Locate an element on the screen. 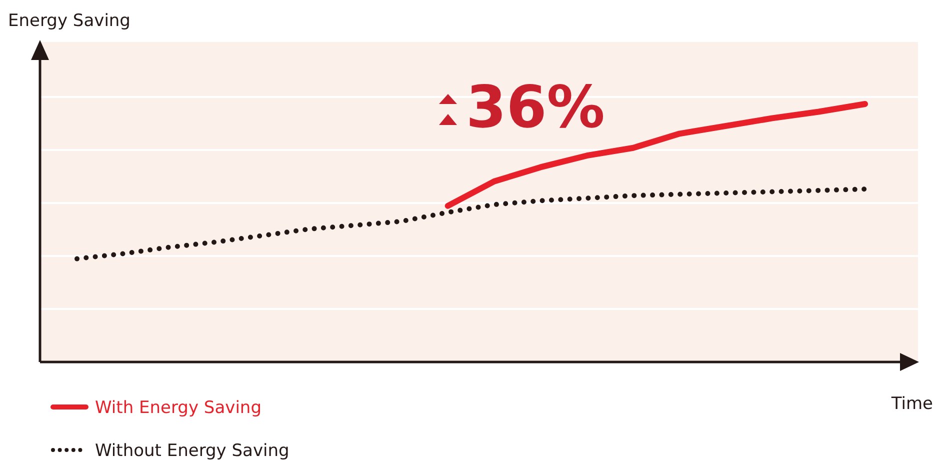 The height and width of the screenshot is (461, 939). x-axis-title: Time is located at coordinates (911, 404).